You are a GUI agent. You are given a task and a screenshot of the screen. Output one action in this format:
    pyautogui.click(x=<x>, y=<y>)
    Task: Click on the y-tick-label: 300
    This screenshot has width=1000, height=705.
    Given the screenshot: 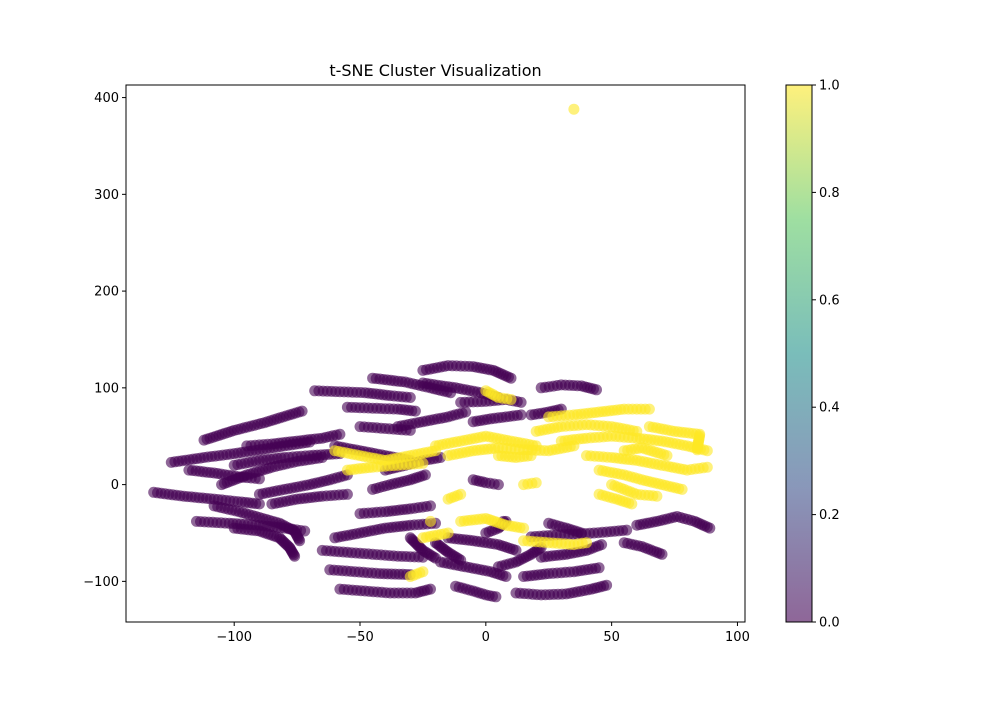 What is the action you would take?
    pyautogui.click(x=106, y=195)
    